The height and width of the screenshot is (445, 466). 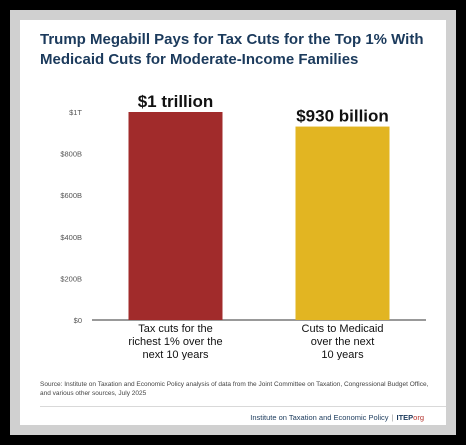 I want to click on category-label: richest 1% over the, so click(x=175, y=342).